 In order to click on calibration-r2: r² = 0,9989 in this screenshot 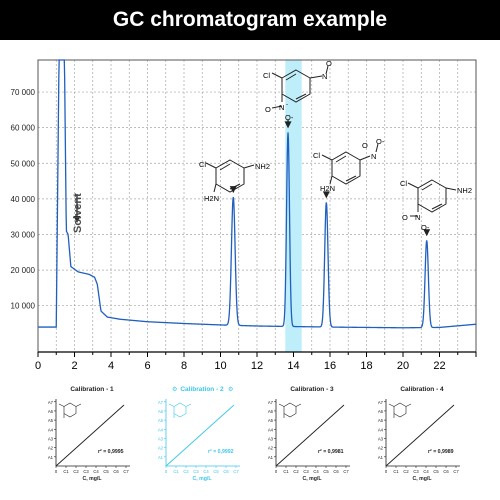, I will do `click(441, 452)`.